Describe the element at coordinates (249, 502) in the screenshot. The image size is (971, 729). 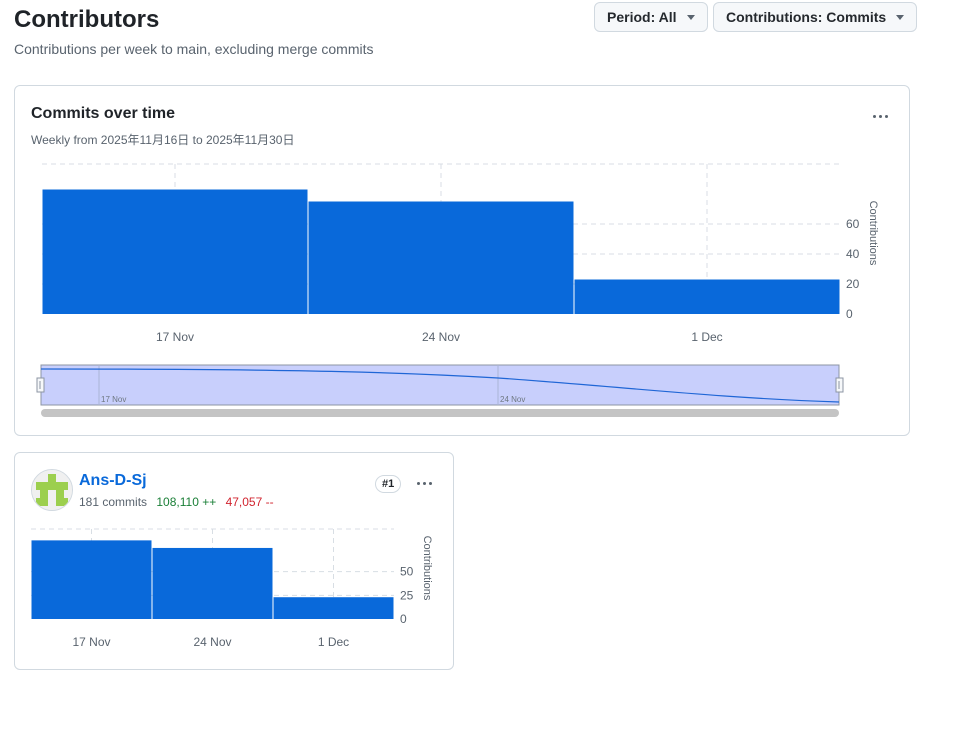
I see `deletions-count: 47,057 --` at that location.